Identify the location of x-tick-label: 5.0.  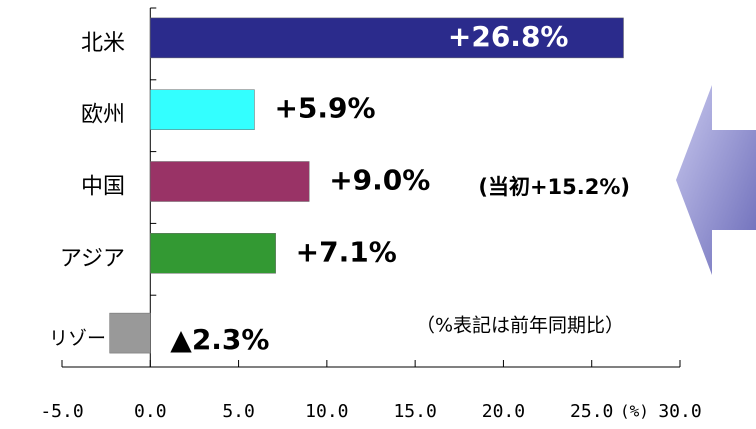
(238, 411).